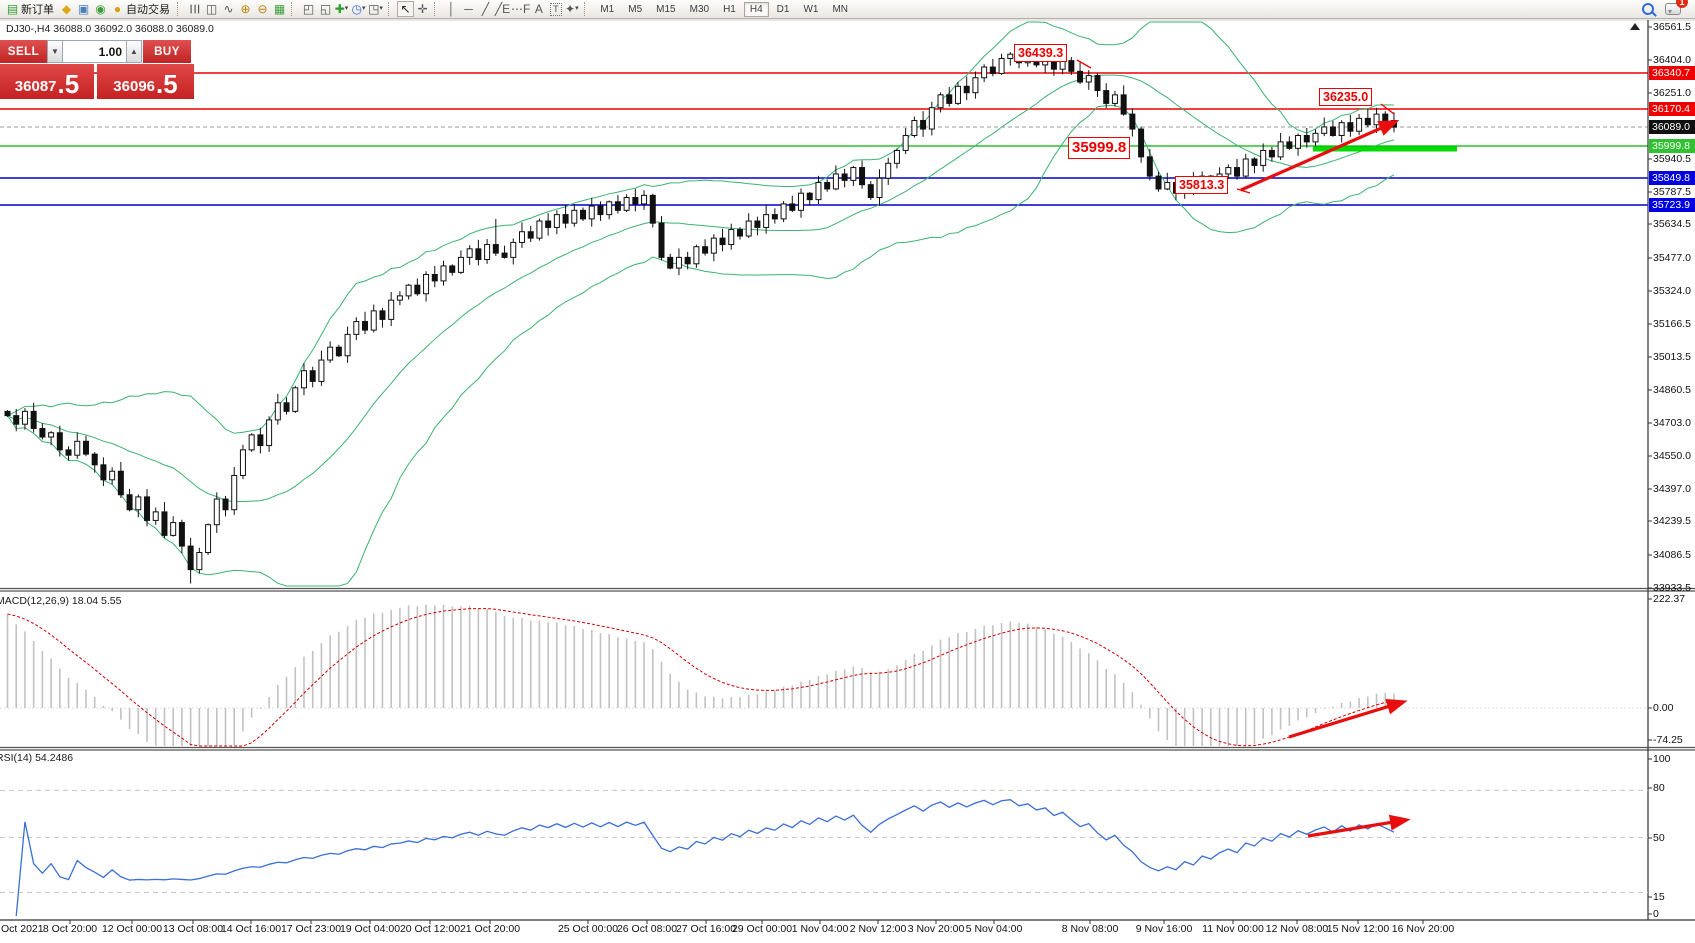 This screenshot has height=943, width=1695. Describe the element at coordinates (358, 9) in the screenshot. I see `period-clock-icon: ◷ ▾` at that location.